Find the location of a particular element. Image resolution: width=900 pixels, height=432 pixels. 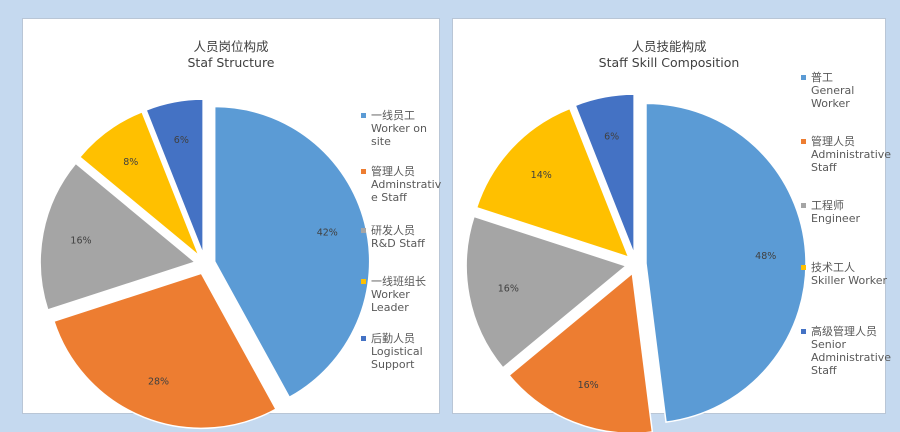

legend-label: 后勤人员 Logistical Support is located at coordinates (397, 351).